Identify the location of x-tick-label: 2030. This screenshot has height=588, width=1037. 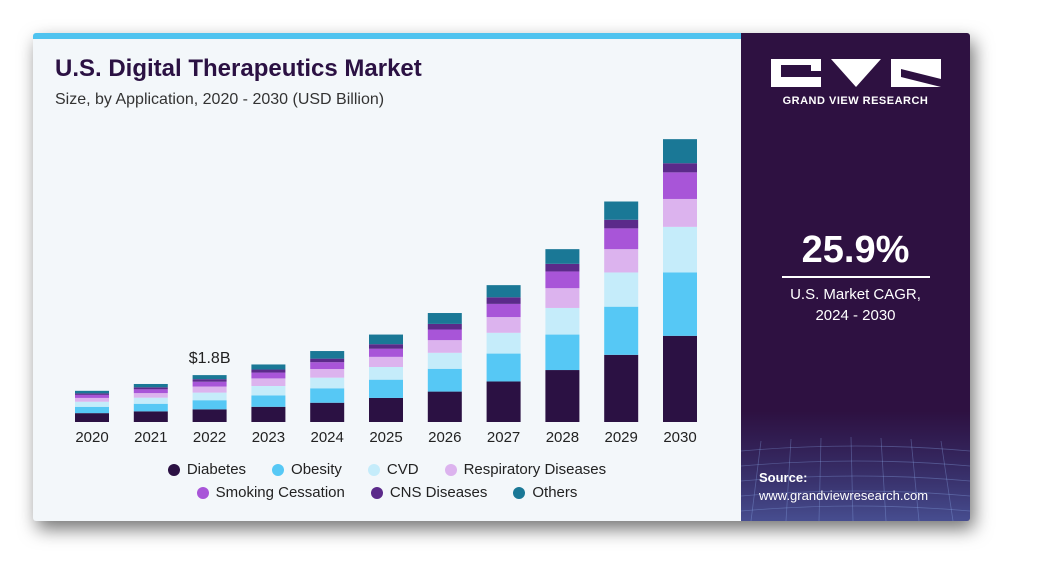
(679, 437).